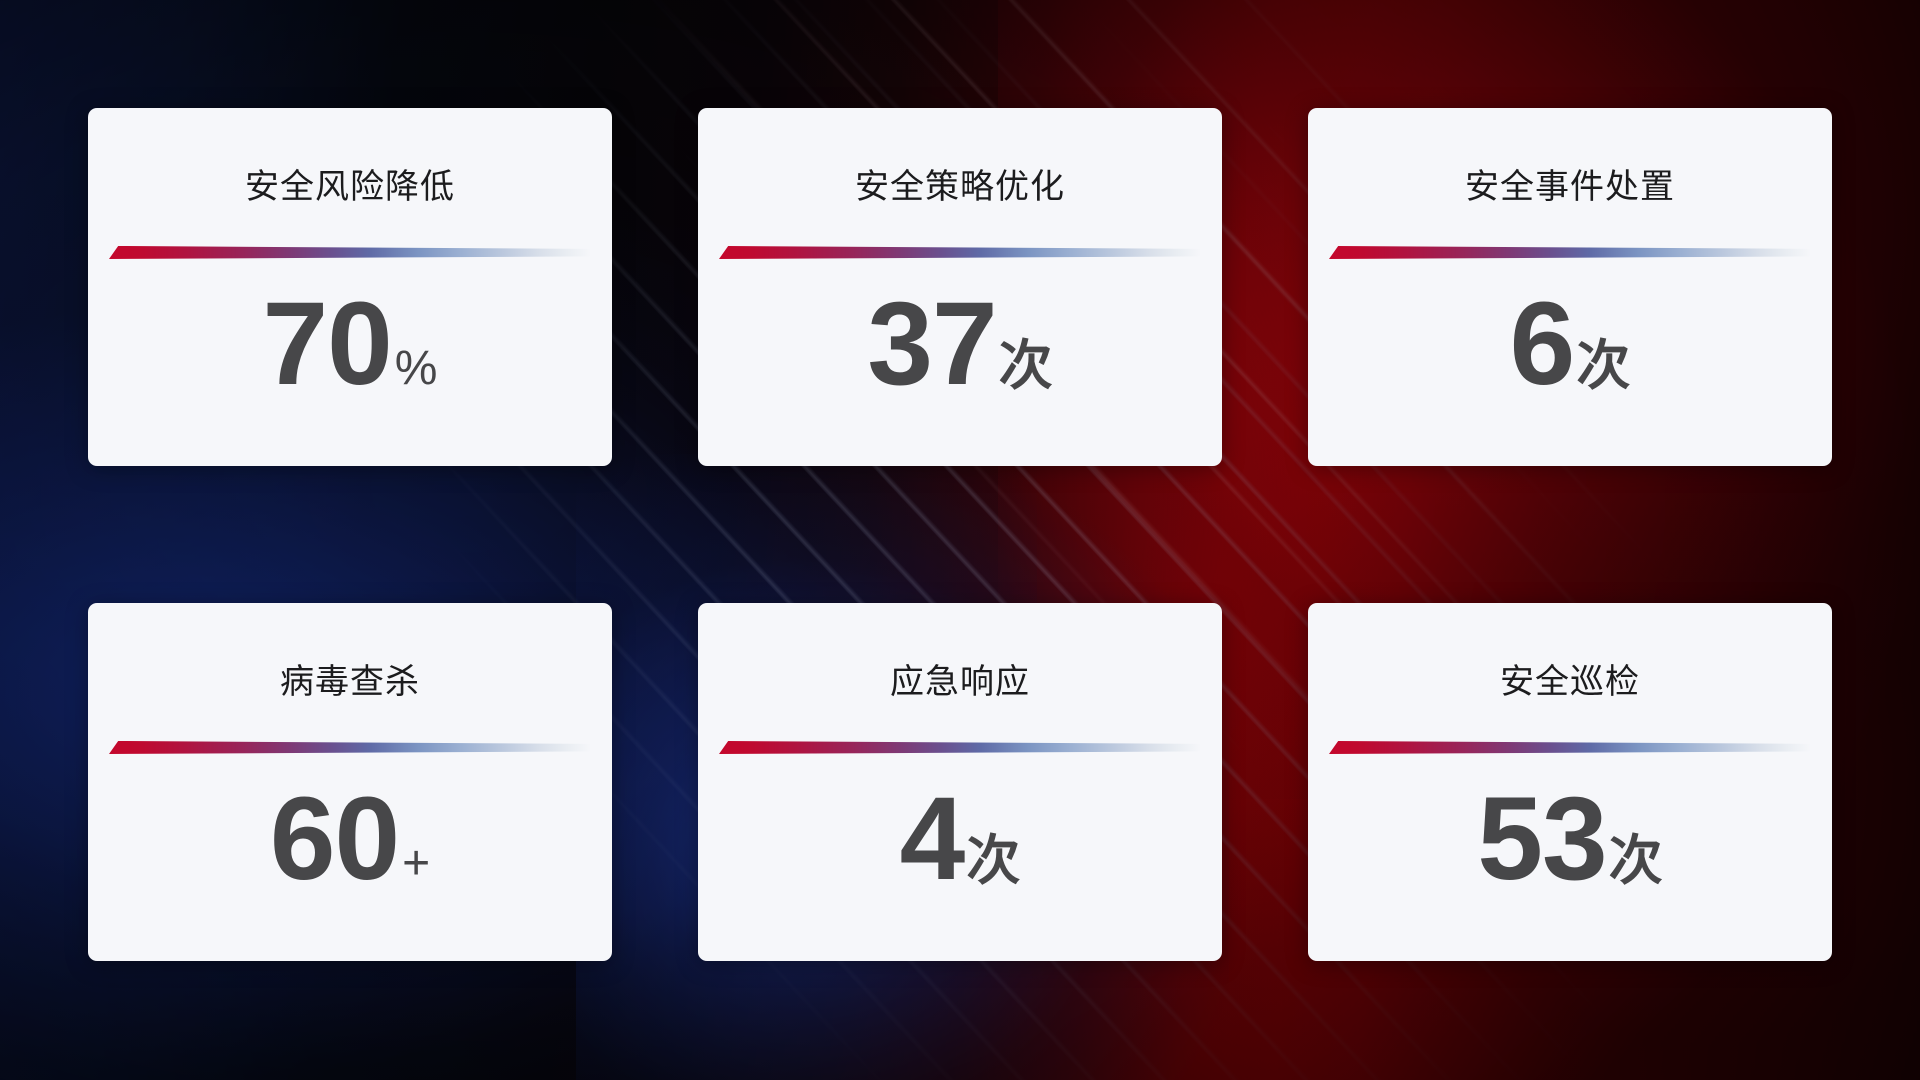  Describe the element at coordinates (334, 839) in the screenshot. I see `metric-value: 60` at that location.